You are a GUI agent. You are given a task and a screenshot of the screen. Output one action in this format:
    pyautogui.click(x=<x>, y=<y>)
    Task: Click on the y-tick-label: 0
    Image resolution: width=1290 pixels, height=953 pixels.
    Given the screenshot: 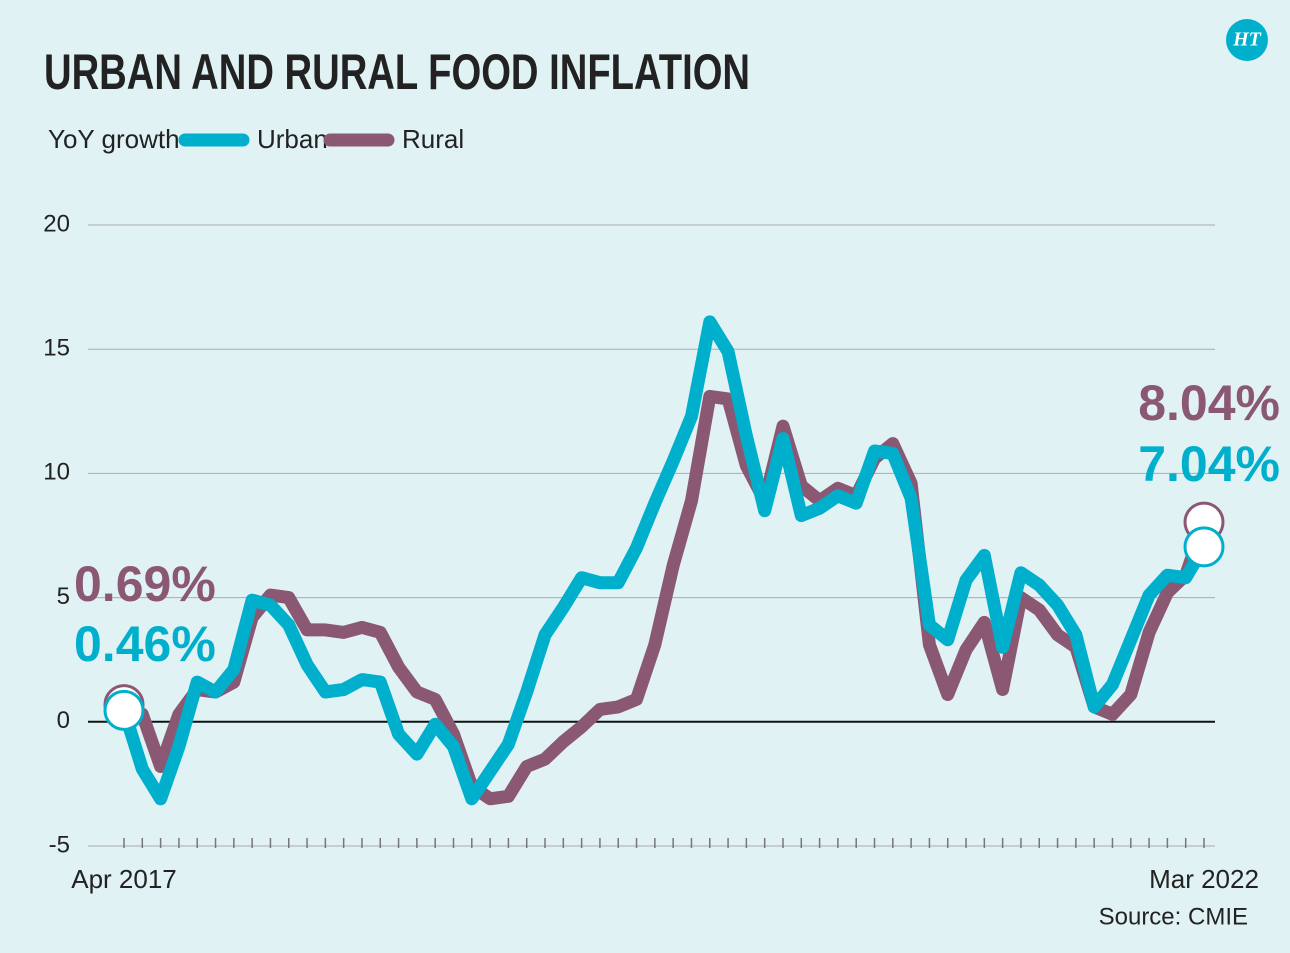 What is the action you would take?
    pyautogui.click(x=63, y=720)
    